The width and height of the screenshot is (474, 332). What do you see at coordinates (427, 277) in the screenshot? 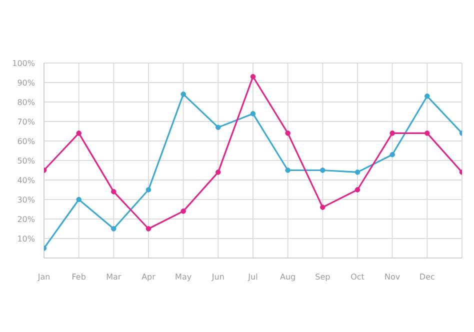
I see `x-tick-label: Dec` at bounding box center [427, 277].